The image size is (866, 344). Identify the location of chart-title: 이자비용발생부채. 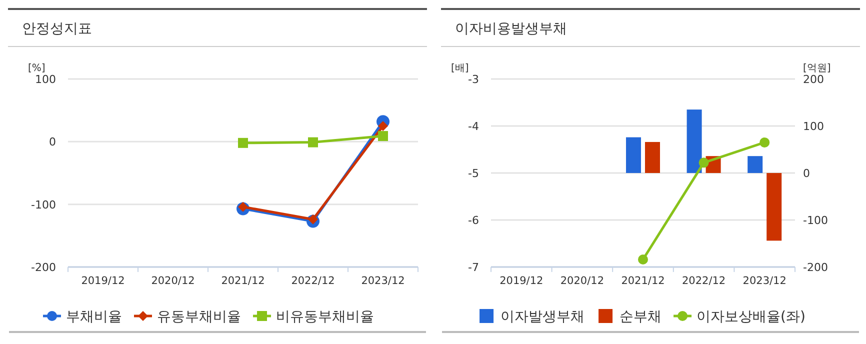
(511, 29).